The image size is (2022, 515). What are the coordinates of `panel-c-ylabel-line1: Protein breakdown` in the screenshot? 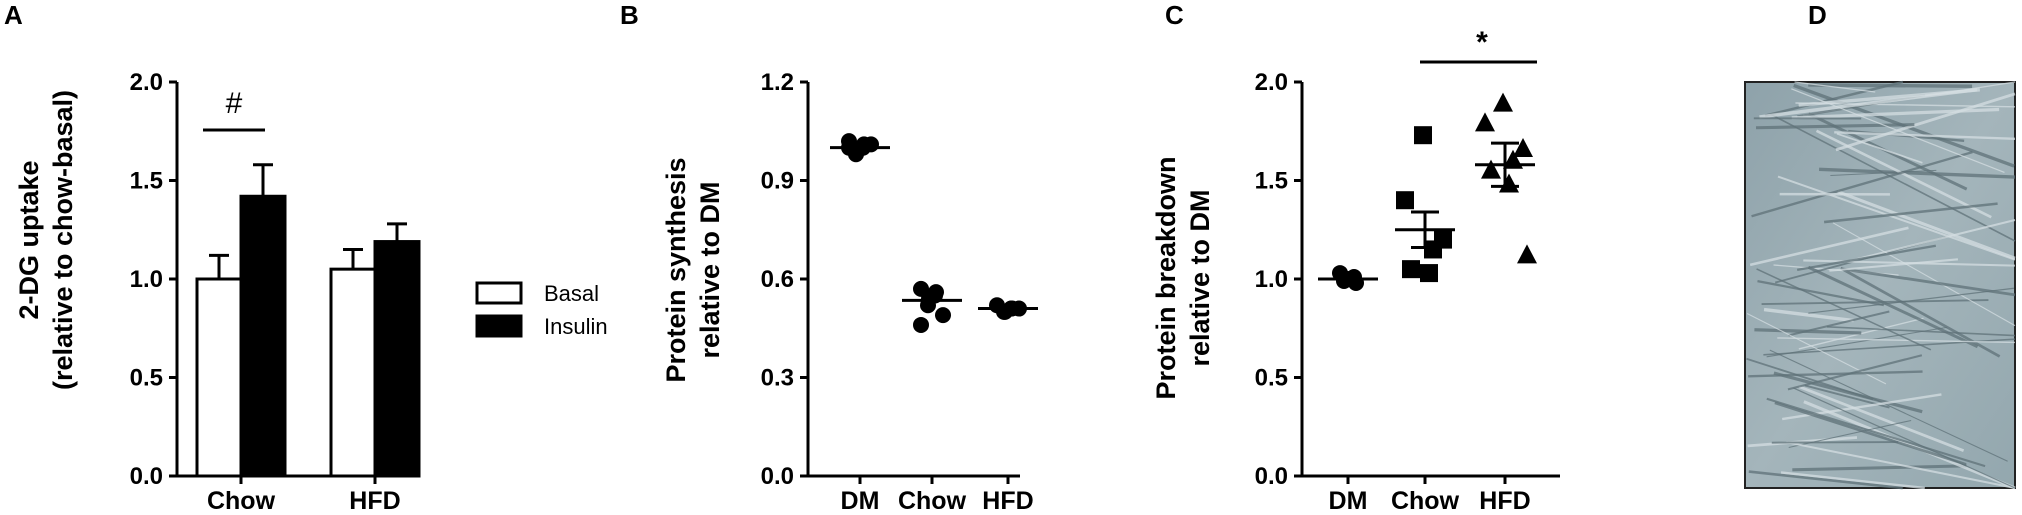 It's located at (1166, 277).